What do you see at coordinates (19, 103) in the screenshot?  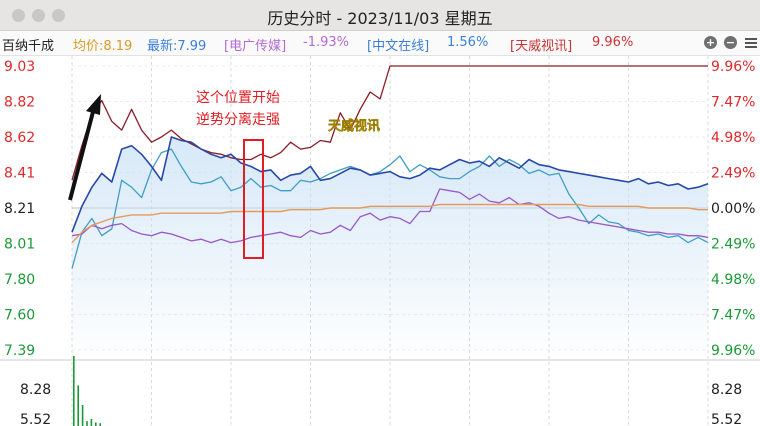 I see `y-tick-left: 8.82` at bounding box center [19, 103].